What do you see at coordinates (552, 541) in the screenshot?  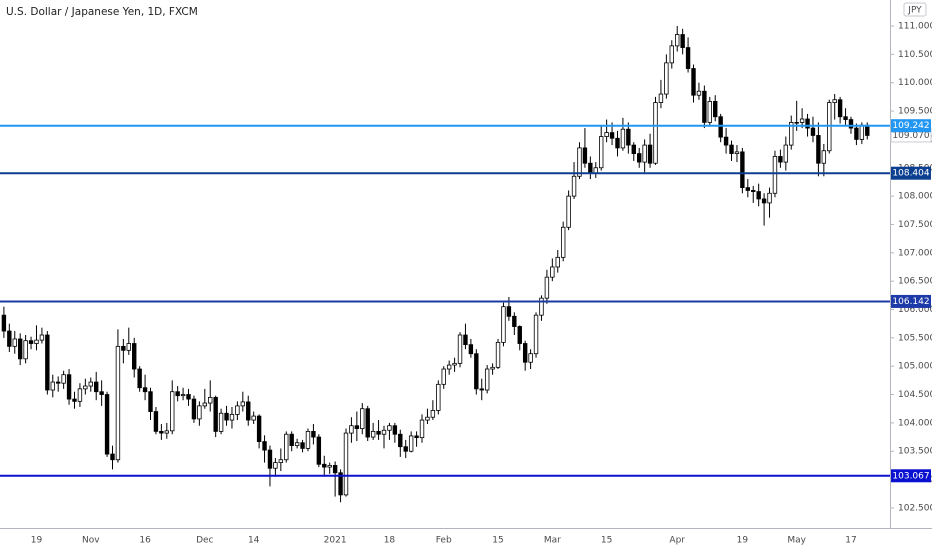 I see `x-tick-label: Mar` at bounding box center [552, 541].